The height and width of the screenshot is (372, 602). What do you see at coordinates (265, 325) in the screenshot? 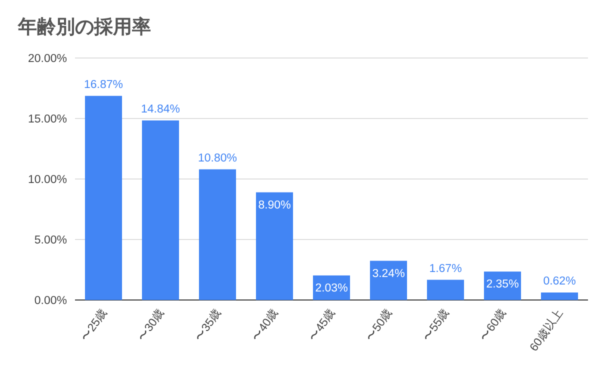
I see `x-tick-label: 〜40歳` at bounding box center [265, 325].